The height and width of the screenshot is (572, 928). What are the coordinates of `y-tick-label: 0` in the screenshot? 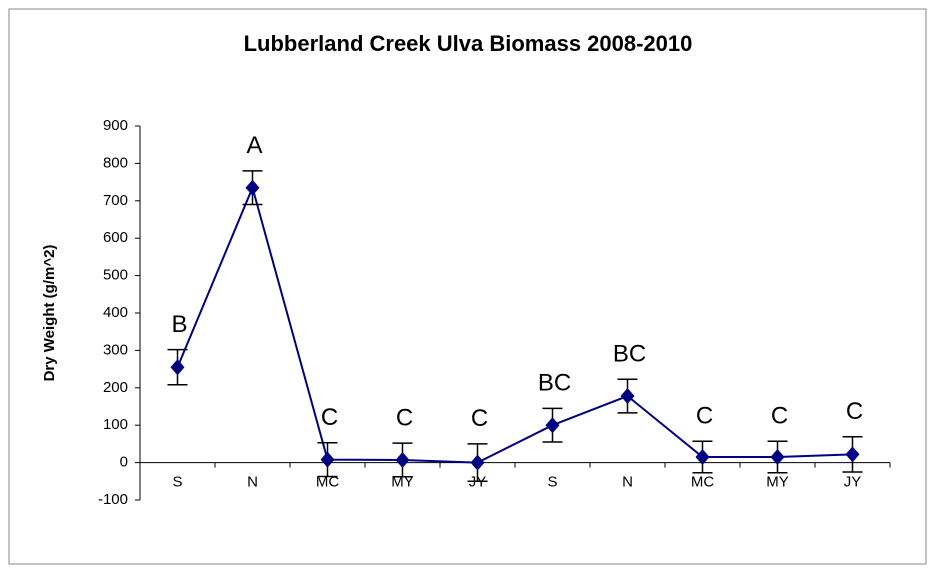 It's located at (124, 462).